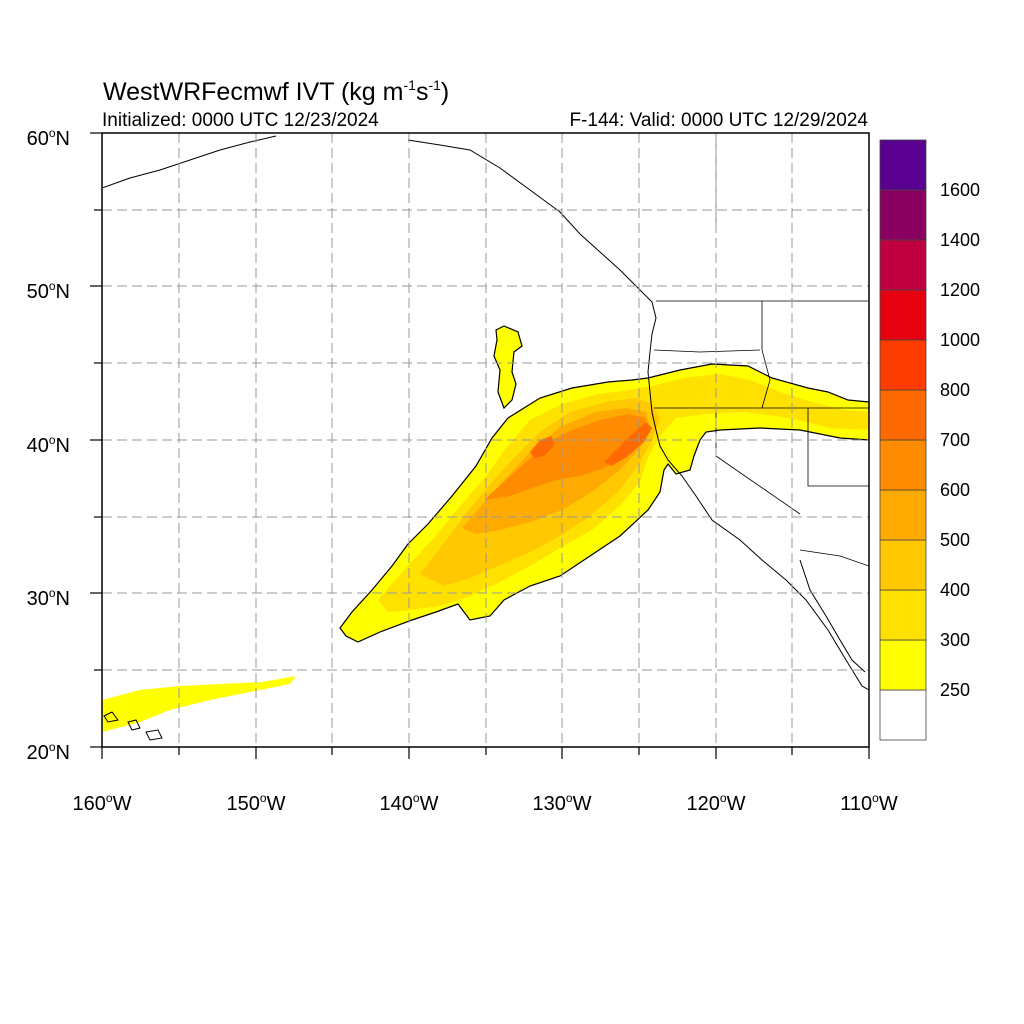 This screenshot has height=1024, width=1024. Describe the element at coordinates (562, 803) in the screenshot. I see `lon-label-130w: 130oW` at that location.